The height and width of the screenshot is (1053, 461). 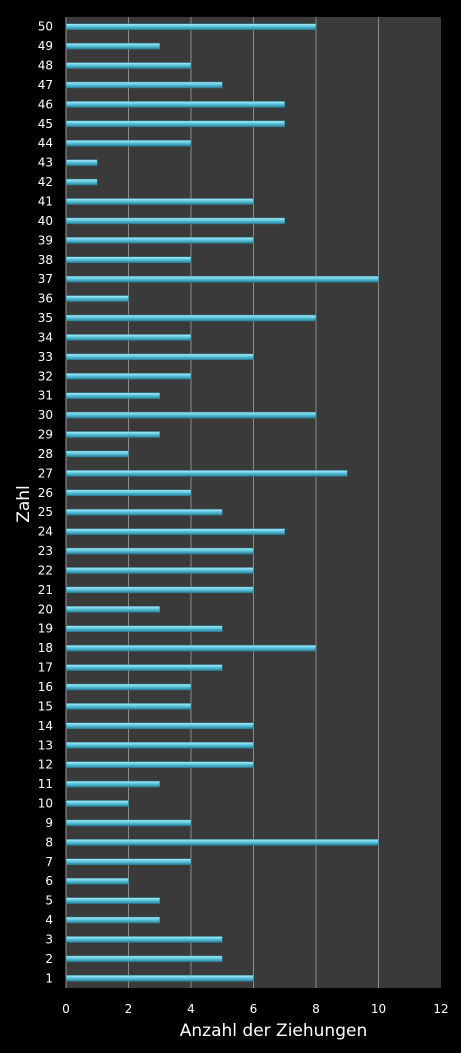 I want to click on y-tick-label: 47, so click(x=45, y=85).